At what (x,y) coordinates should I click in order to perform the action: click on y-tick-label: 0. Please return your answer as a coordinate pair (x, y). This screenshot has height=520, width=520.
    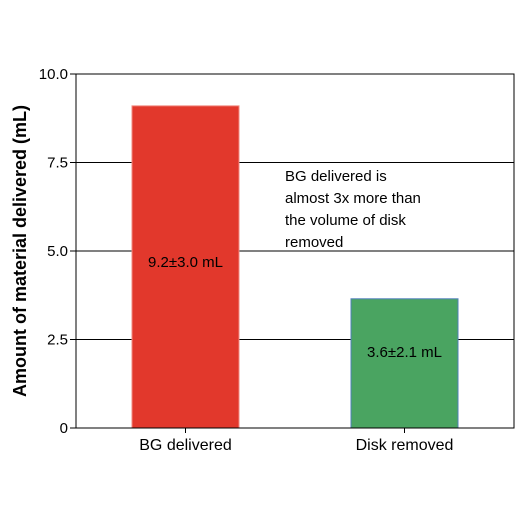
    Looking at the image, I should click on (64, 428).